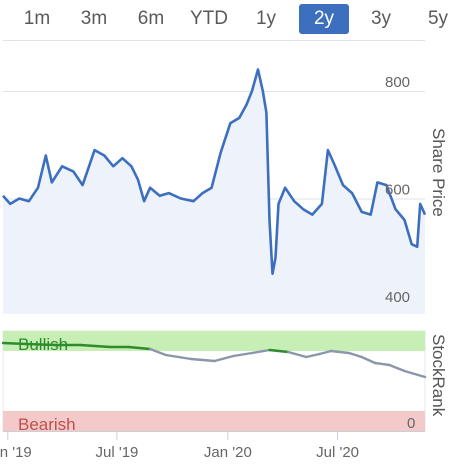 The image size is (459, 464). What do you see at coordinates (214, 421) in the screenshot?
I see `bearish-band` at bounding box center [214, 421].